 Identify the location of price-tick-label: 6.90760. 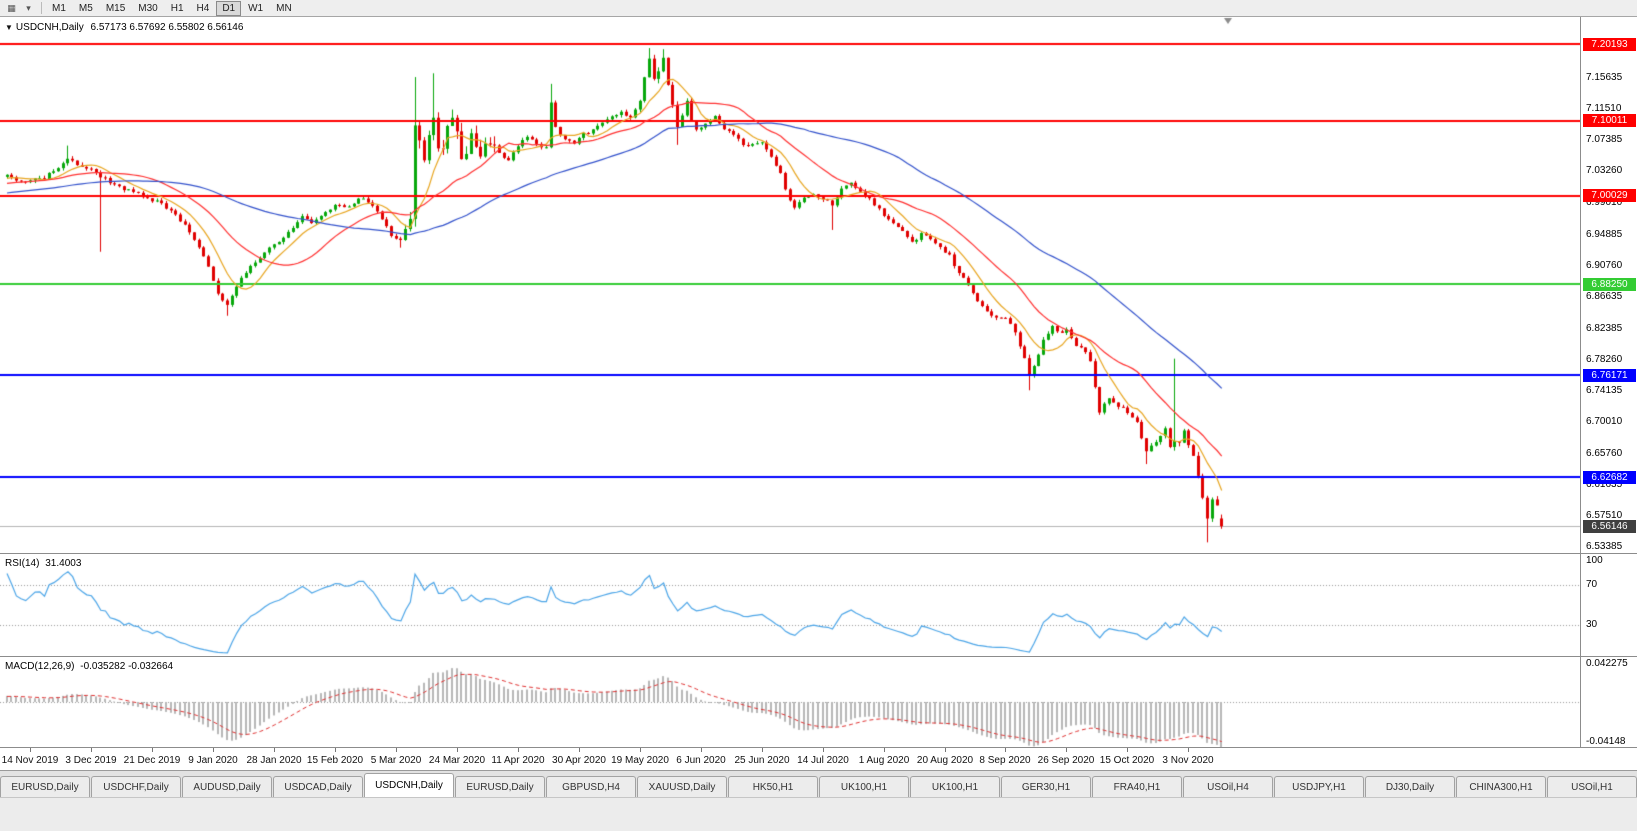
(1604, 265).